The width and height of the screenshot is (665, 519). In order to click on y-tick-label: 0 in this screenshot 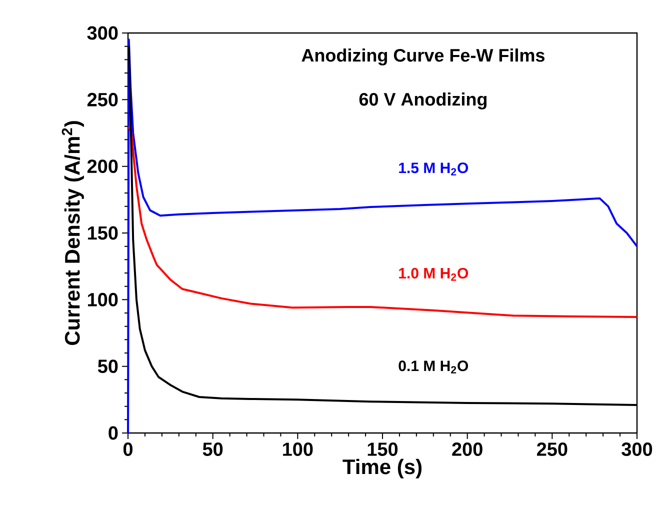, I will do `click(113, 433)`.